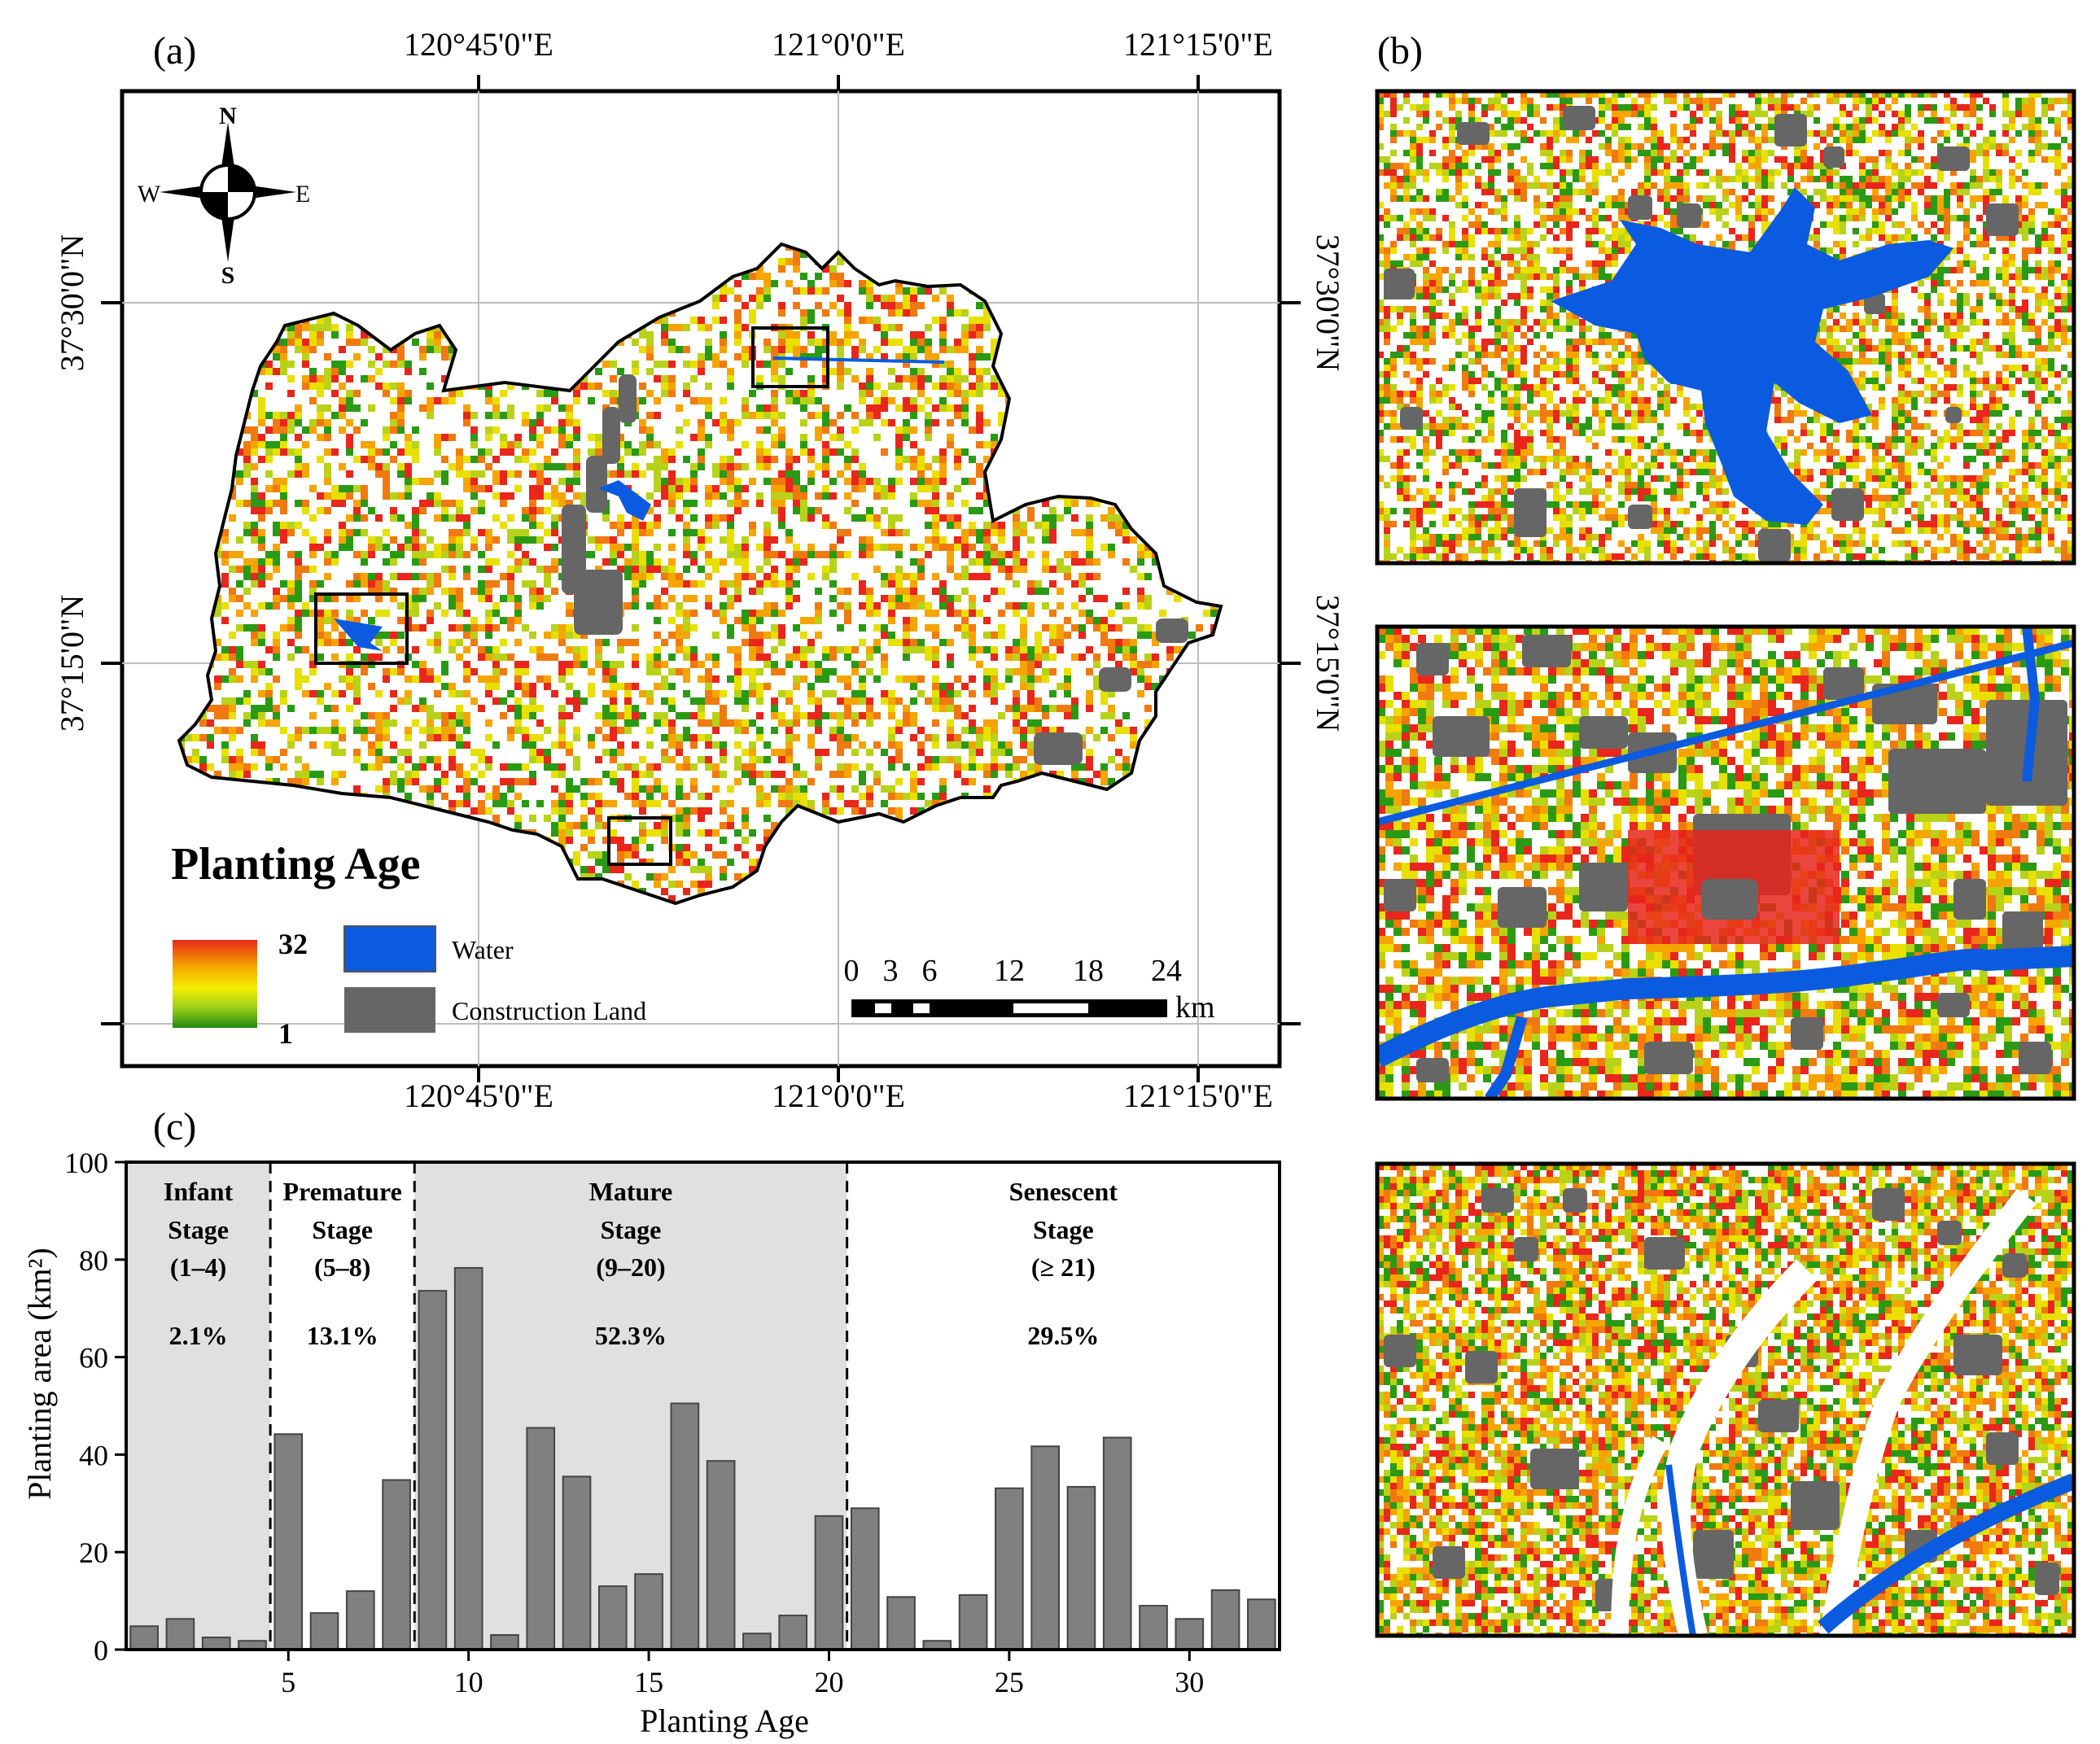 The height and width of the screenshot is (1744, 2100). What do you see at coordinates (72, 303) in the screenshot?
I see `lat-tick-left-1: 37°30'0"N` at bounding box center [72, 303].